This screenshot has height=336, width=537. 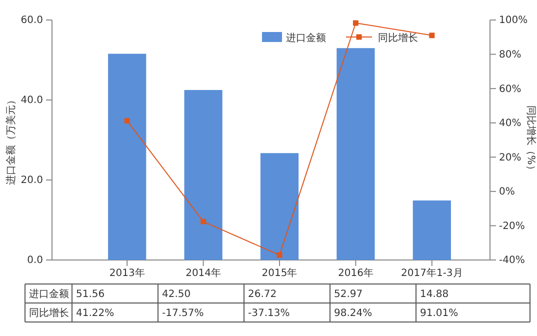 What do you see at coordinates (95, 313) in the screenshot?
I see `data-label: 41.22%` at bounding box center [95, 313].